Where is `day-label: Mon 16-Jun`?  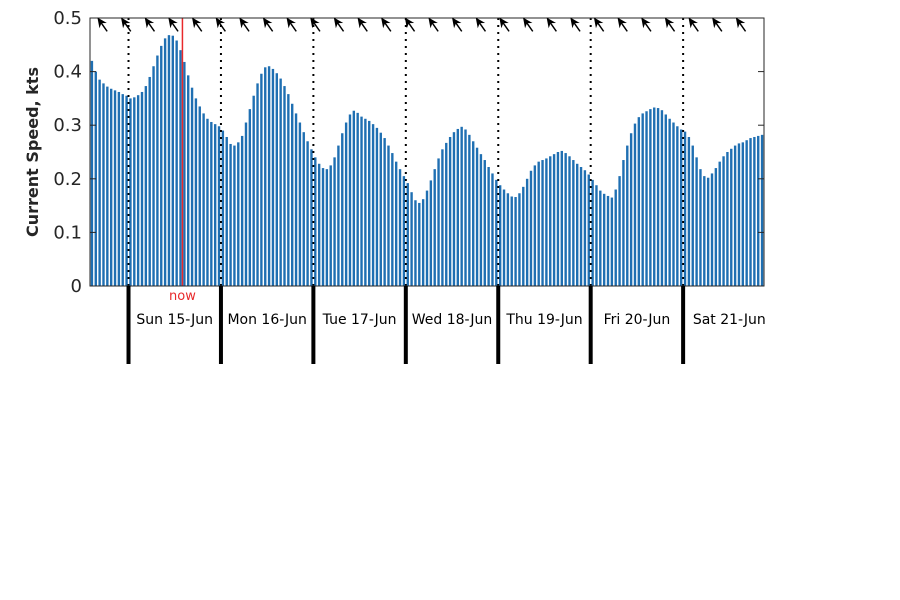
day-label: Mon 16-Jun is located at coordinates (267, 320).